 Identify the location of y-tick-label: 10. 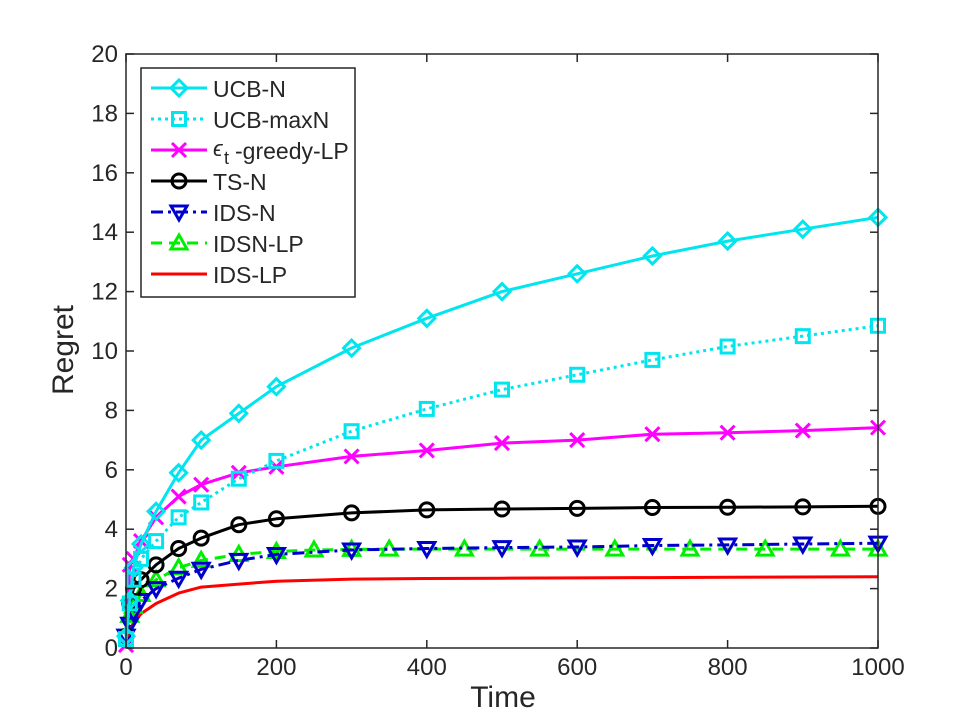
(104, 351).